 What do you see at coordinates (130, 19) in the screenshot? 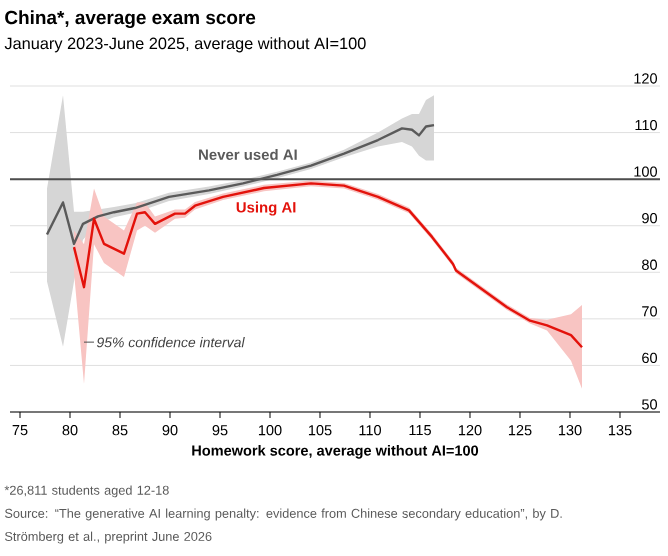
I see `chart-title: China*, average exam score` at bounding box center [130, 19].